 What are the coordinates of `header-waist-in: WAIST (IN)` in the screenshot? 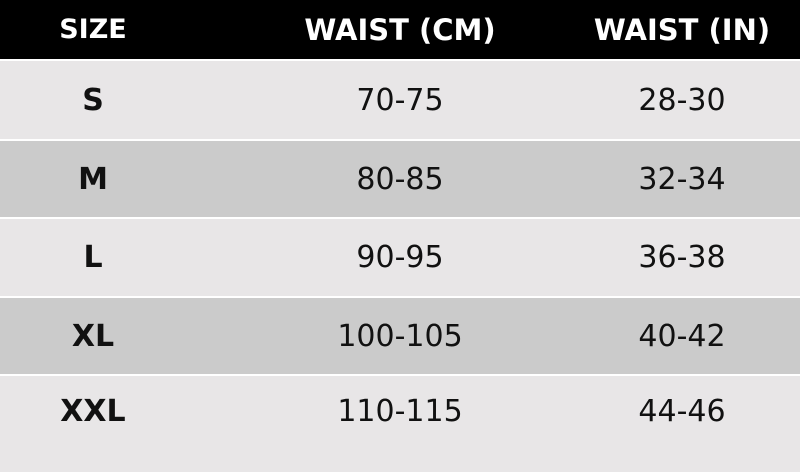 It's located at (682, 29).